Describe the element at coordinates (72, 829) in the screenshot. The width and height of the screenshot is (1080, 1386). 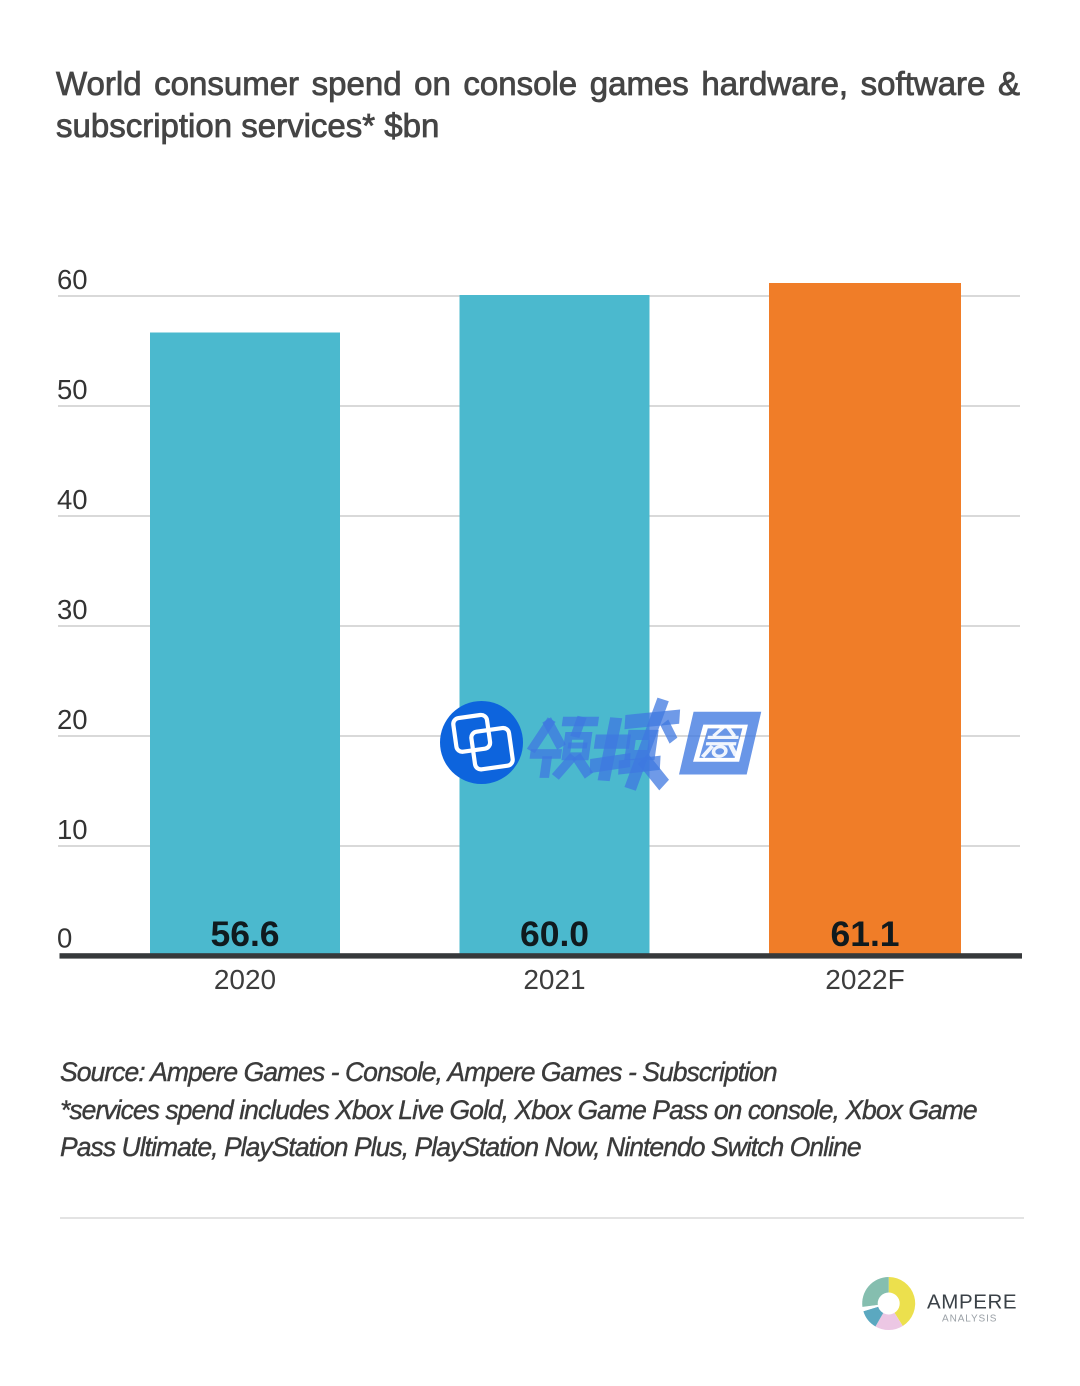
I see `svg-text: 10` at that location.